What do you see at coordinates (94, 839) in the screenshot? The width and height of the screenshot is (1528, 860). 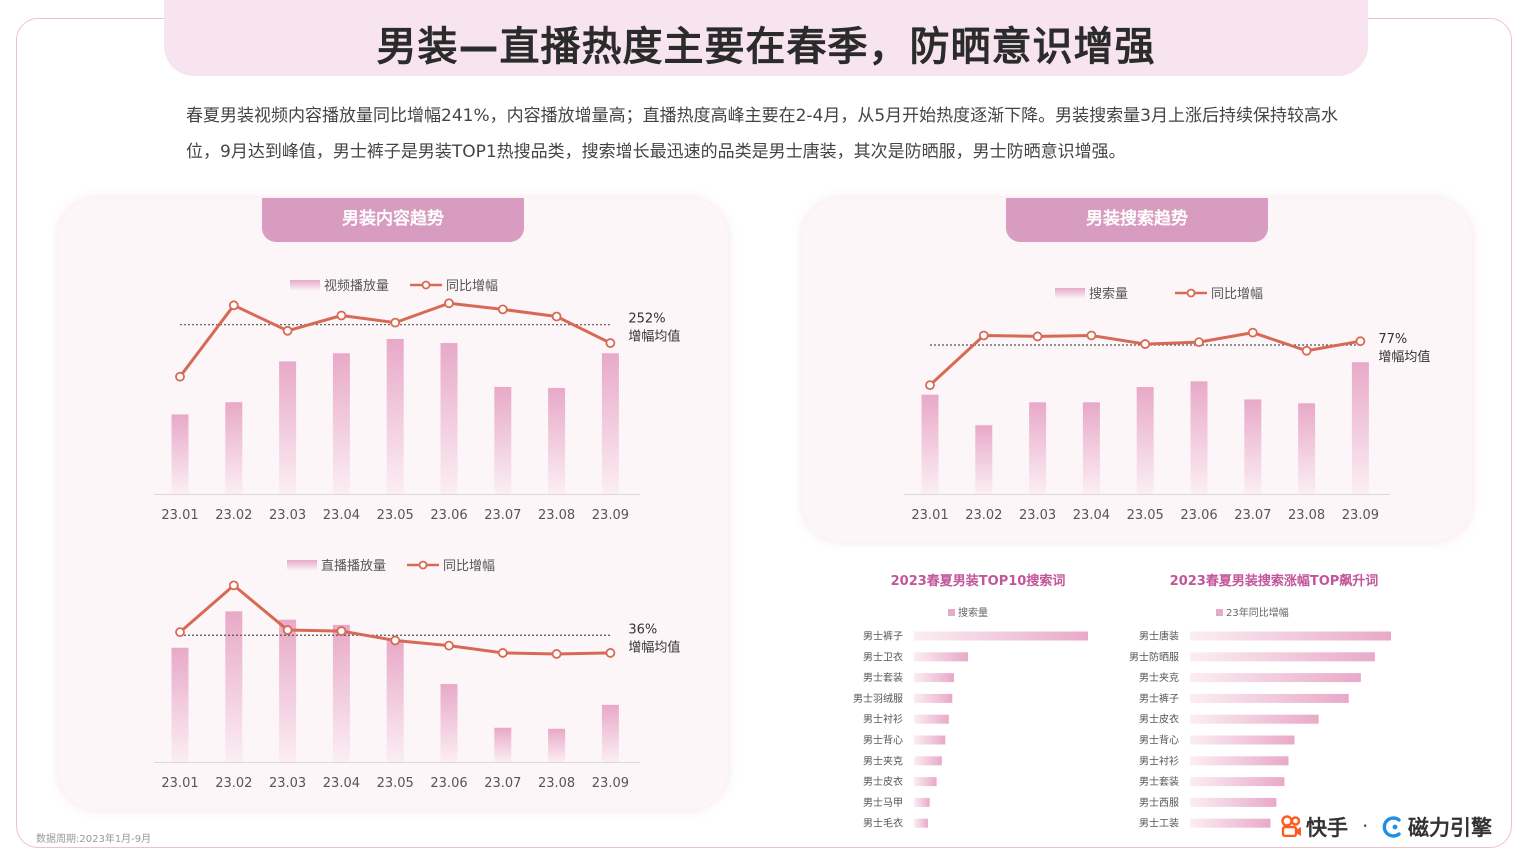 I see `data-period-note: 数据周期:2023年1月-9月` at bounding box center [94, 839].